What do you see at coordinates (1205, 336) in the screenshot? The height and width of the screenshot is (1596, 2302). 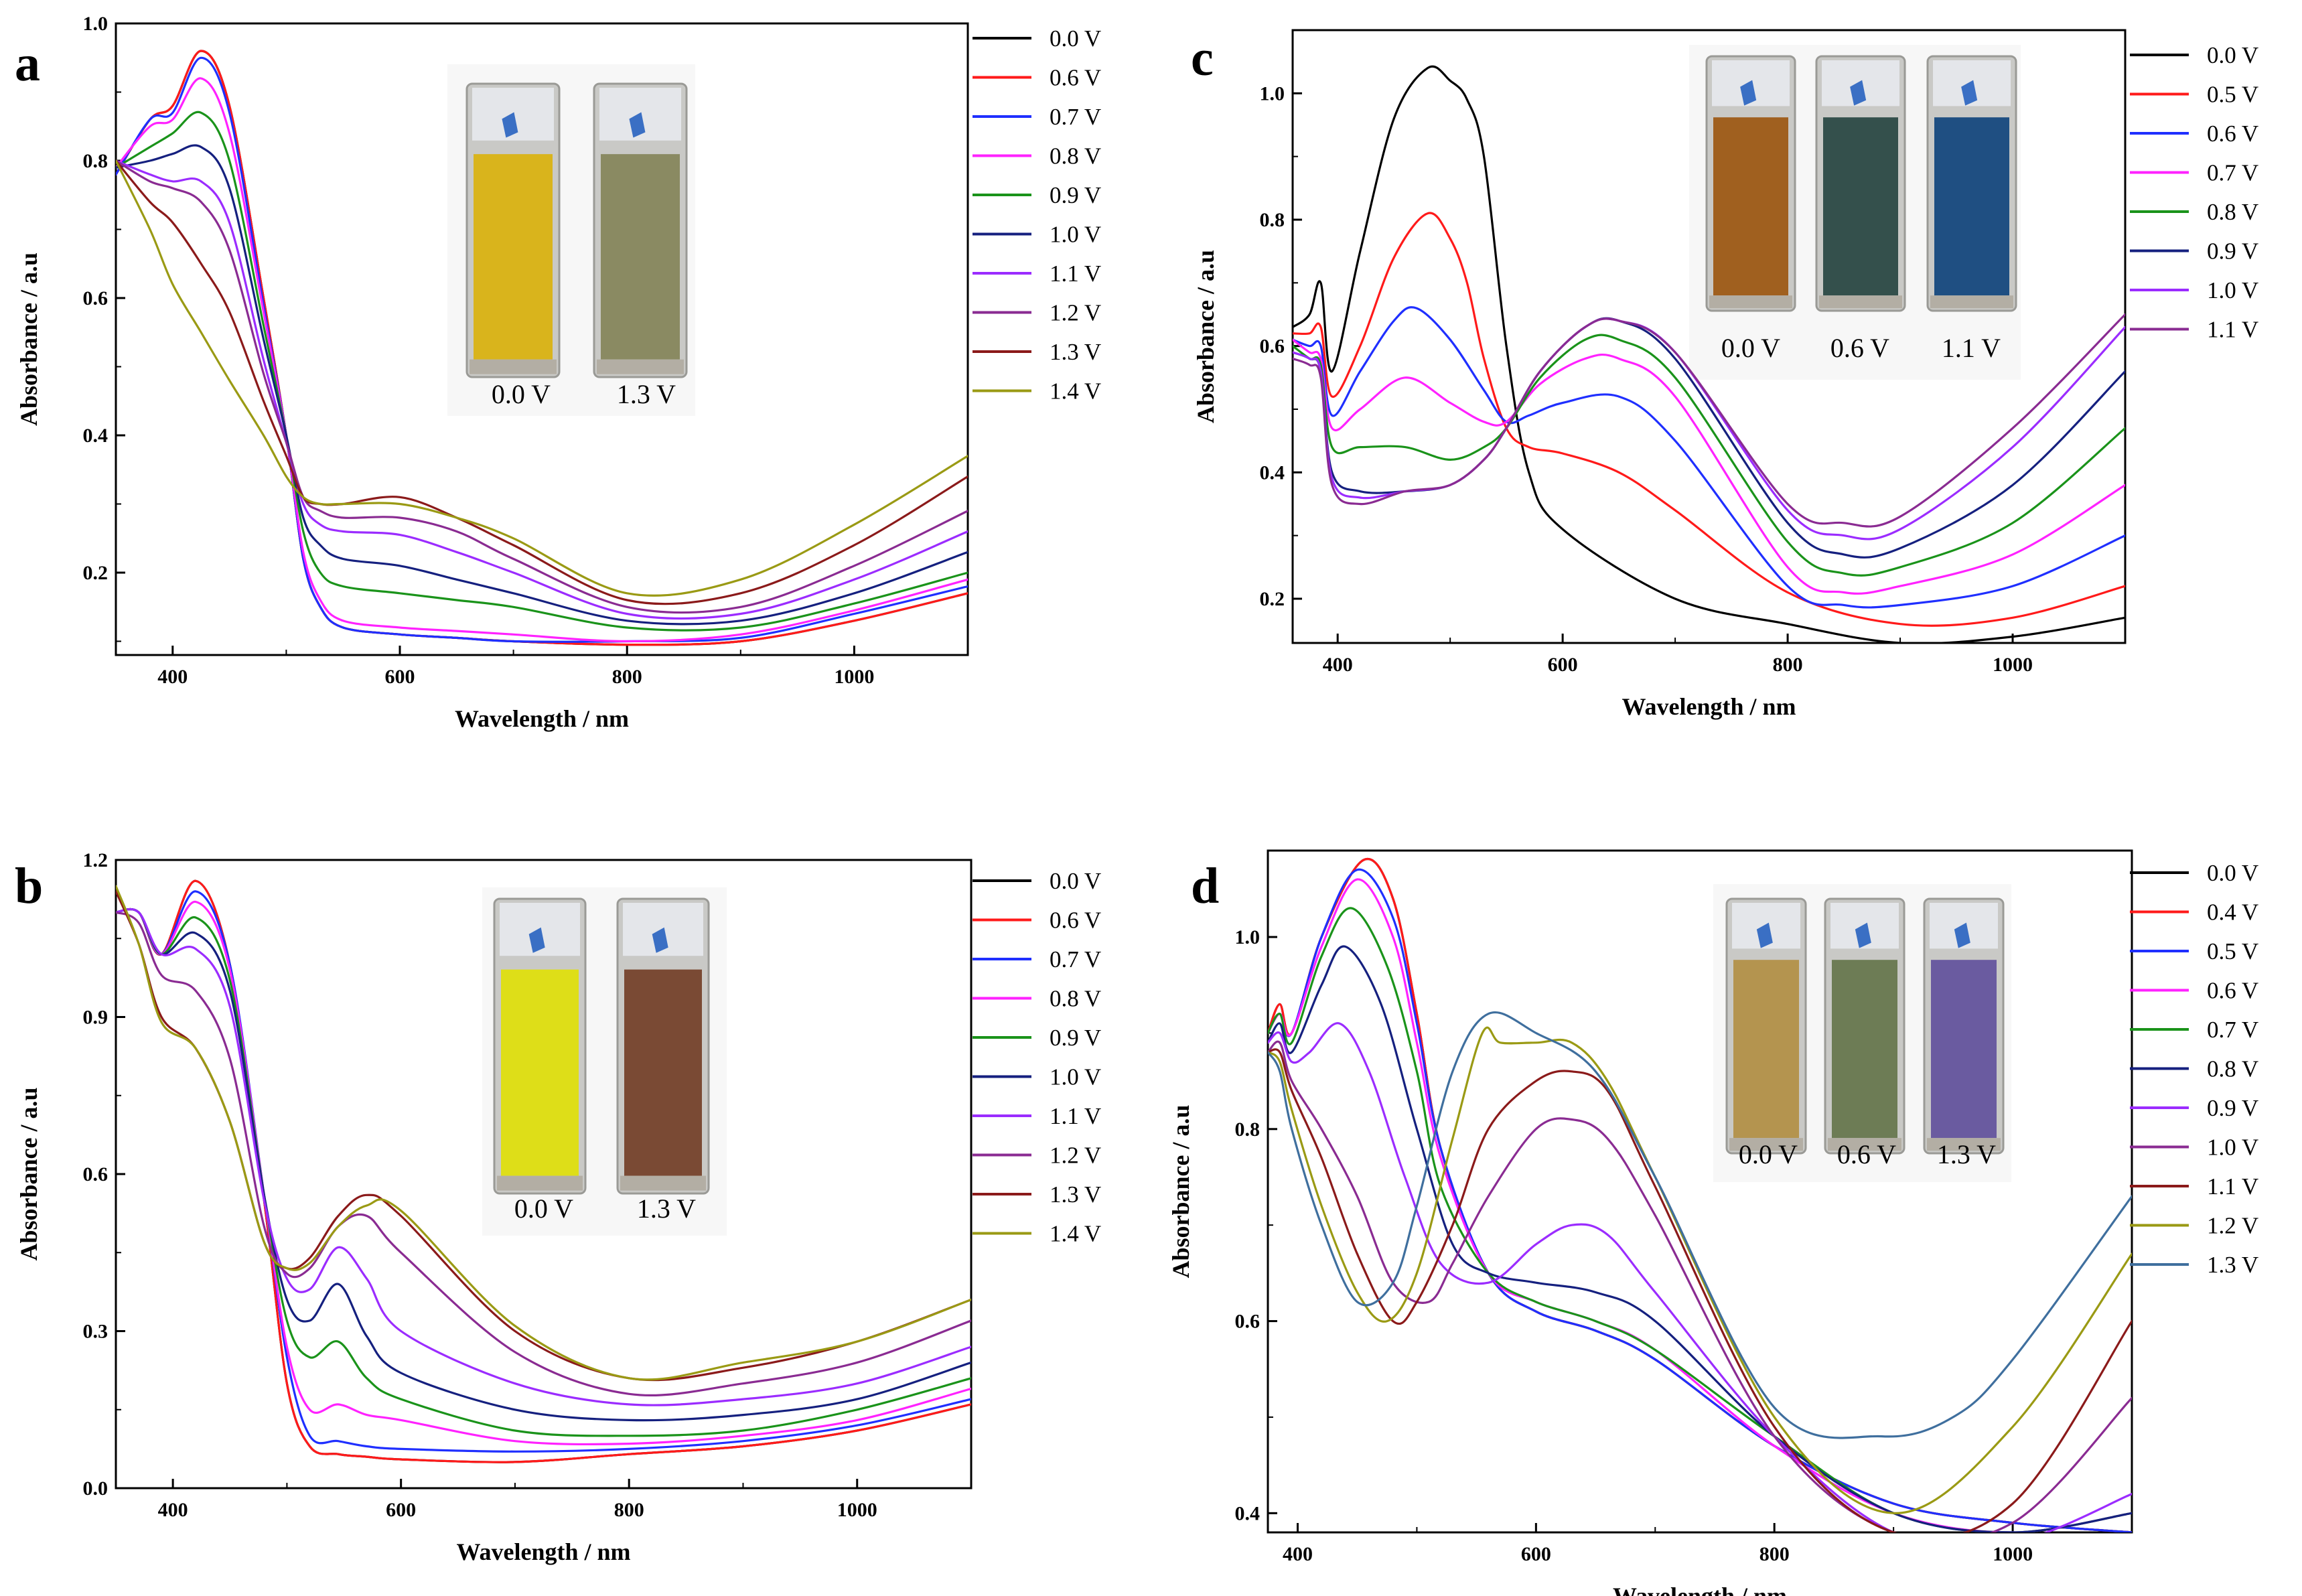 I see `y-axis-title: Absorbance / a.u` at bounding box center [1205, 336].